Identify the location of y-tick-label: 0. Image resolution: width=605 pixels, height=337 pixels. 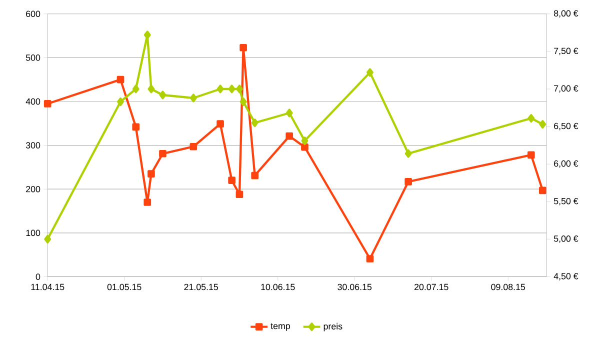
(38, 276).